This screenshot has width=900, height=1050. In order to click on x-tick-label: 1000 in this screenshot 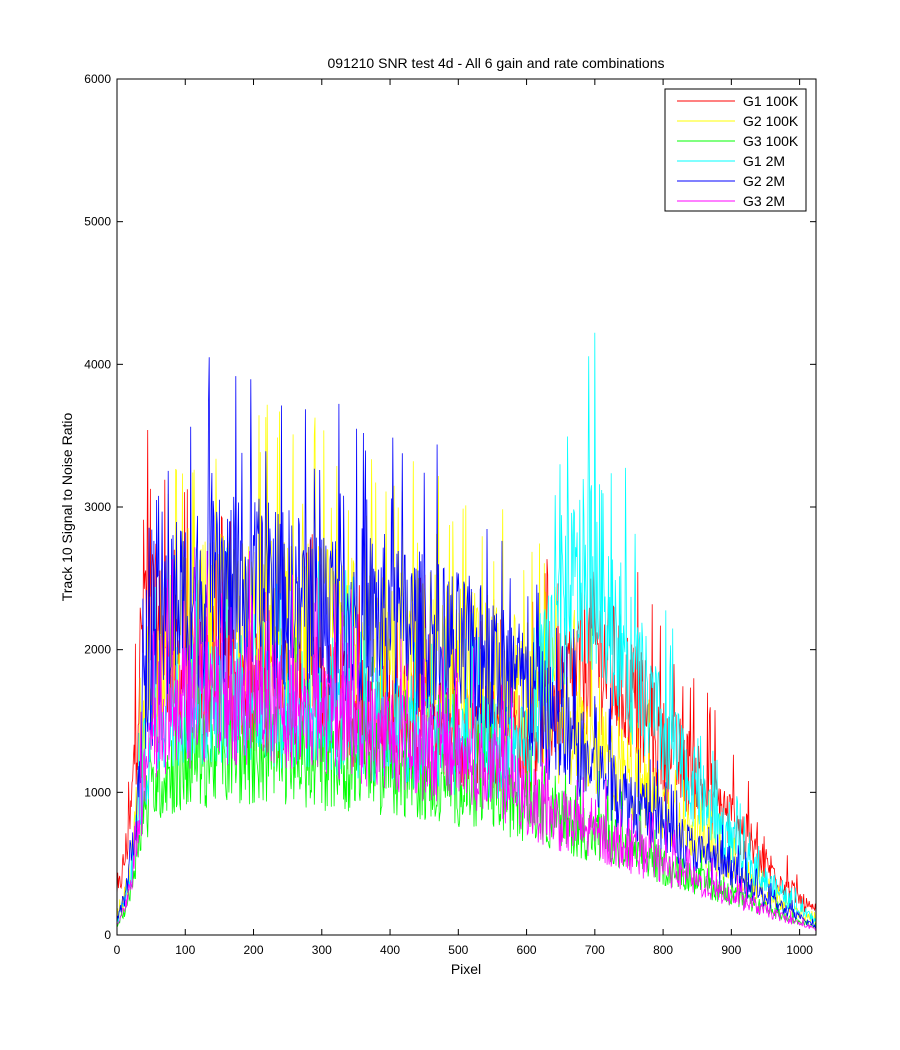, I will do `click(799, 950)`.